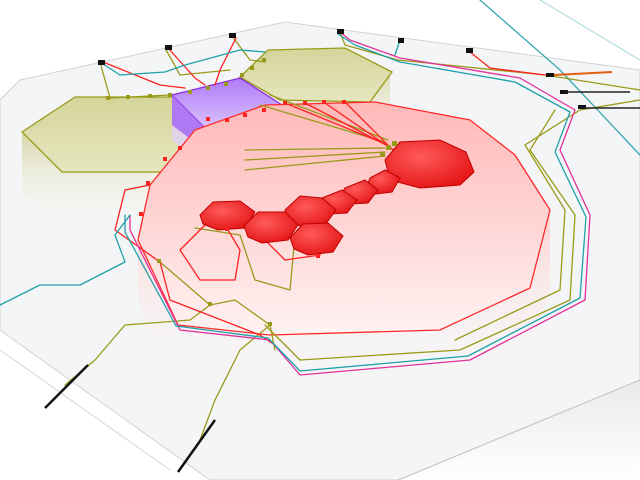 The width and height of the screenshot is (640, 480). What do you see at coordinates (559, 78) in the screenshot?
I see `teal-boundary` at bounding box center [559, 78].